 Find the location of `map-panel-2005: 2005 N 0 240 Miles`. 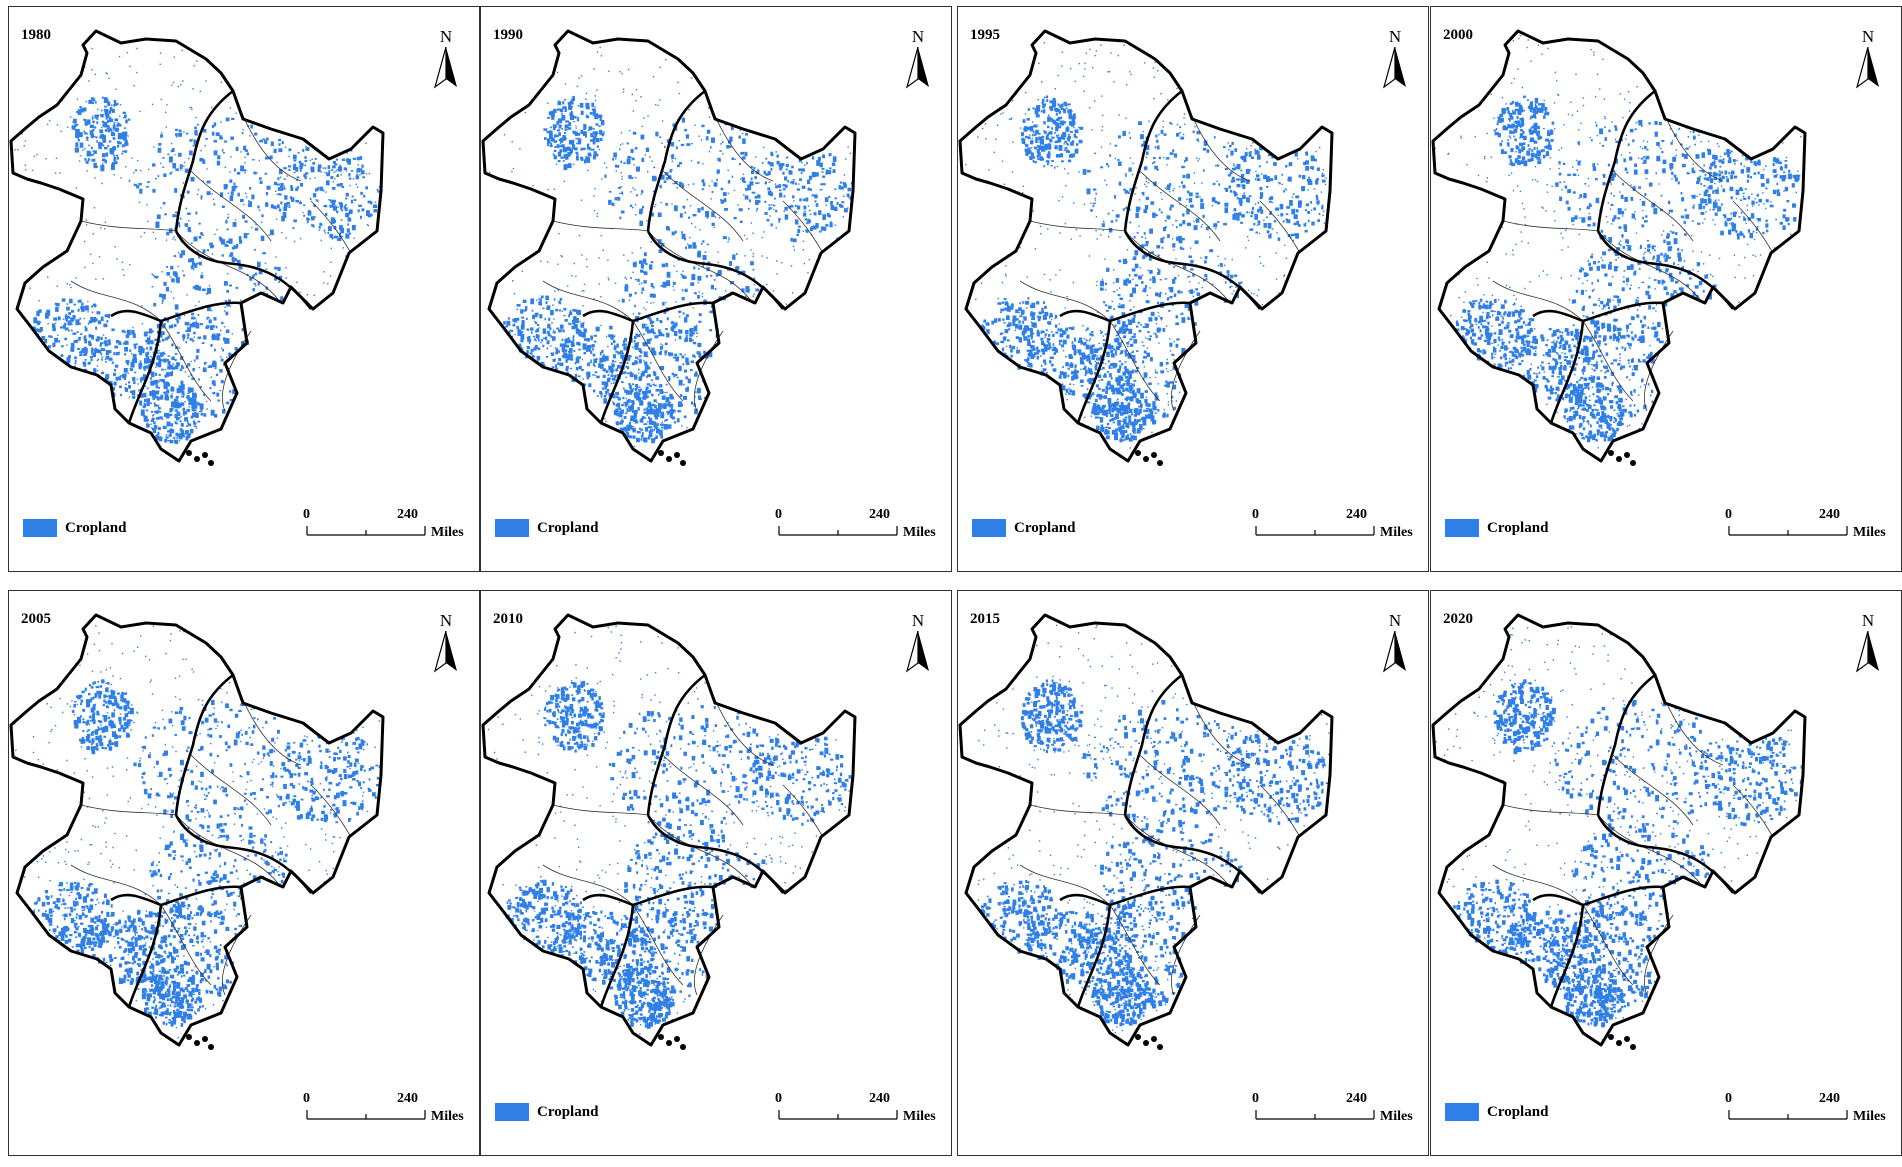

map-panel-2005: 2005 N 0 240 Miles is located at coordinates (244, 873).